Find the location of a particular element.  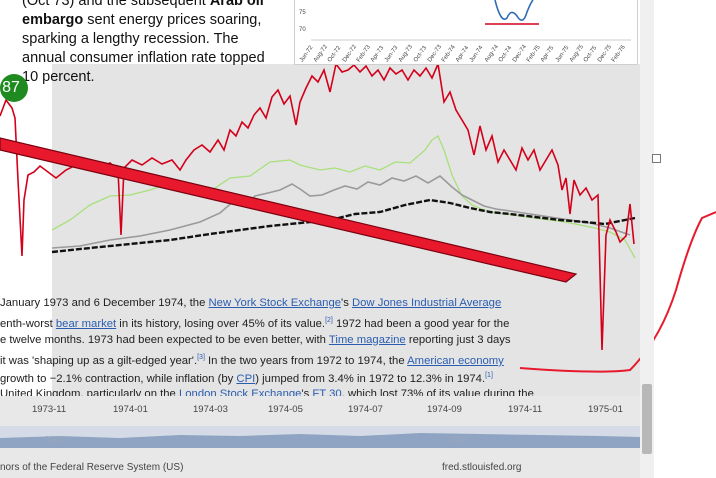

date-tick-label: 1974-03 is located at coordinates (210, 409).